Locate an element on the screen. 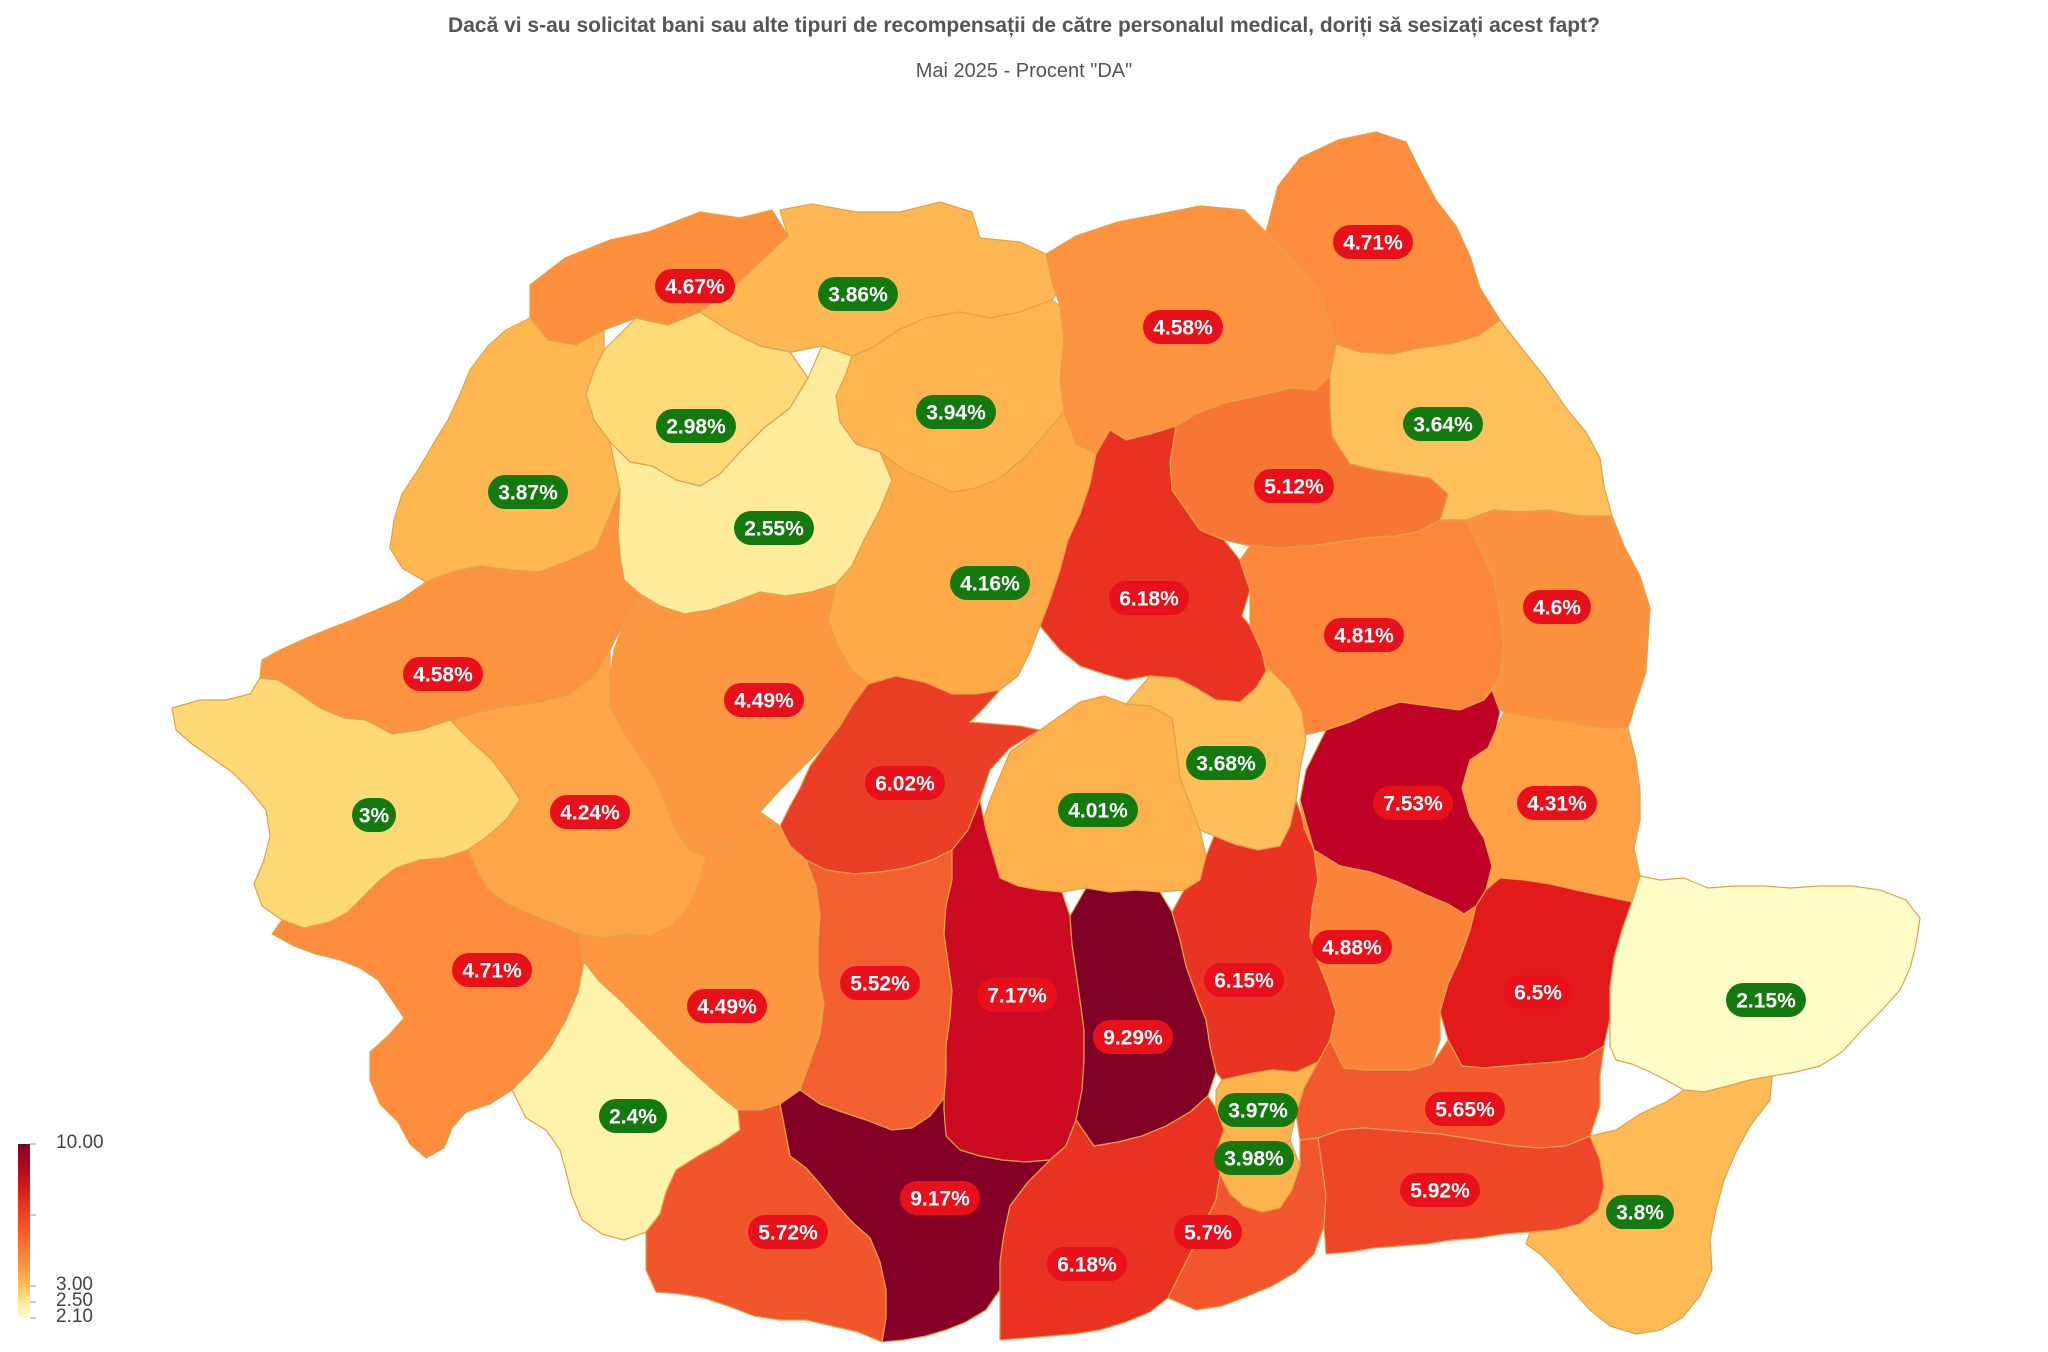  value-label-valcea: 5.52% is located at coordinates (880, 983).